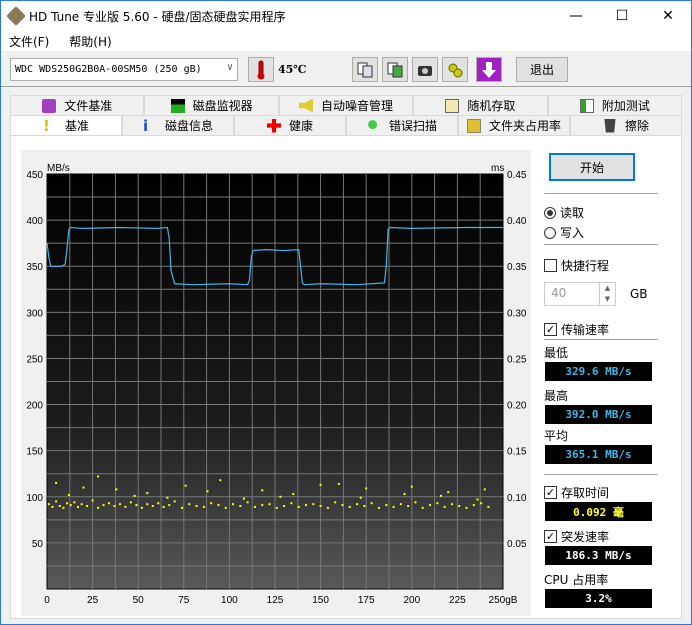 Image resolution: width=692 pixels, height=625 pixels. I want to click on tab-benchmark: ! 基准, so click(66, 125).